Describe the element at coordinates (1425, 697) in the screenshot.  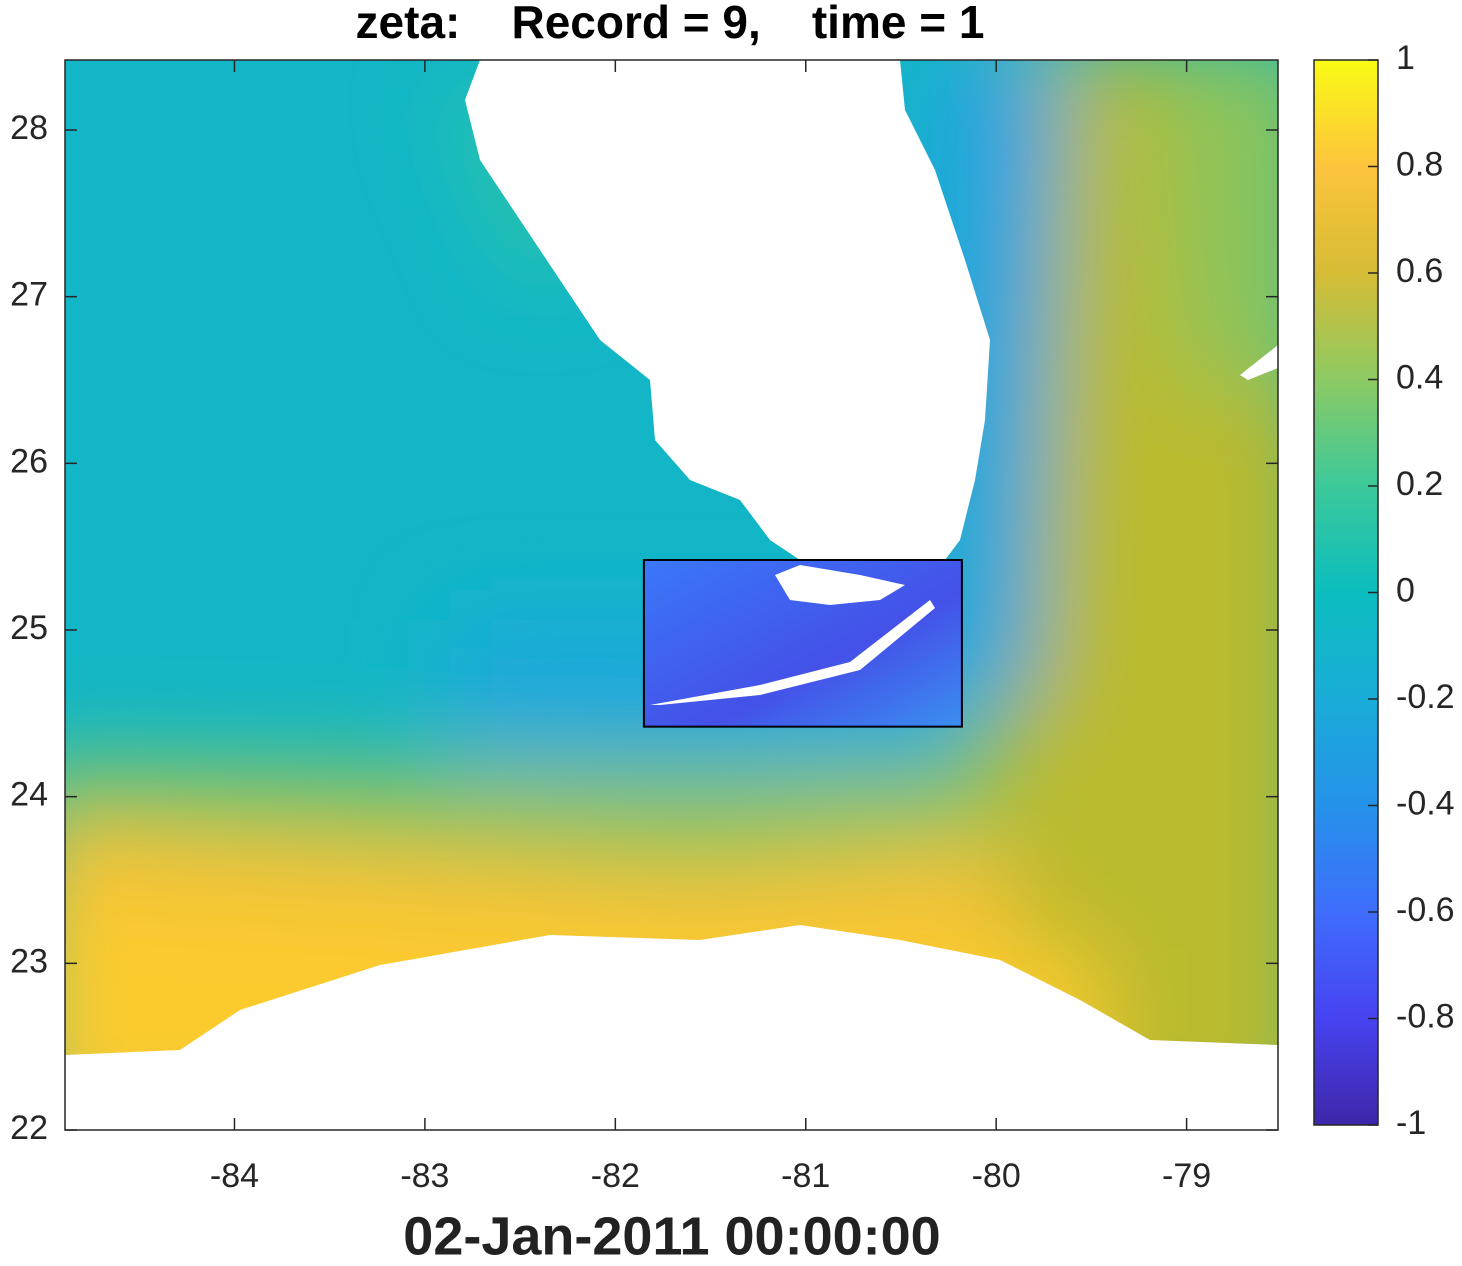
I see `colorbar-tick-label: -0.2` at that location.